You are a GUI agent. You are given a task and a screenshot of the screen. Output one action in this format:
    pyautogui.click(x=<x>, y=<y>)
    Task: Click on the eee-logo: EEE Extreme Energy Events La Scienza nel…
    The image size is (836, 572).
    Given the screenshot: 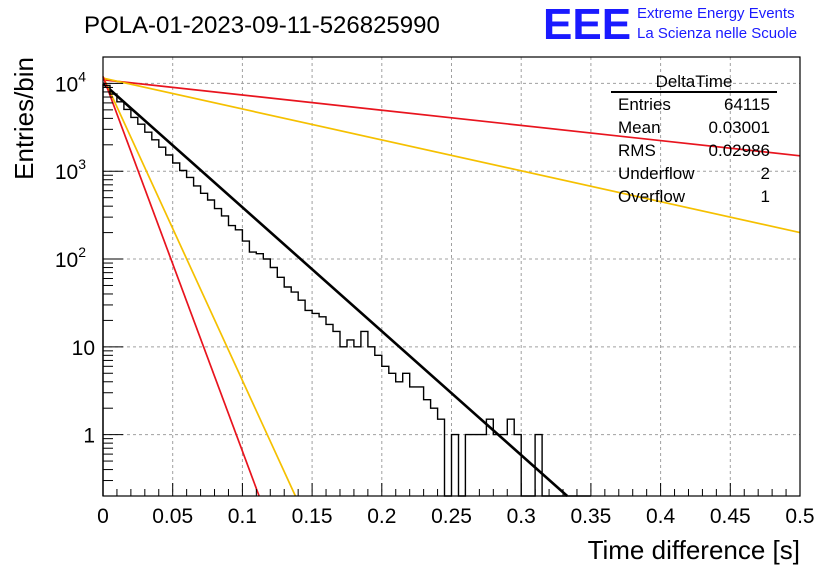 What is the action you would take?
    pyautogui.click(x=670, y=24)
    